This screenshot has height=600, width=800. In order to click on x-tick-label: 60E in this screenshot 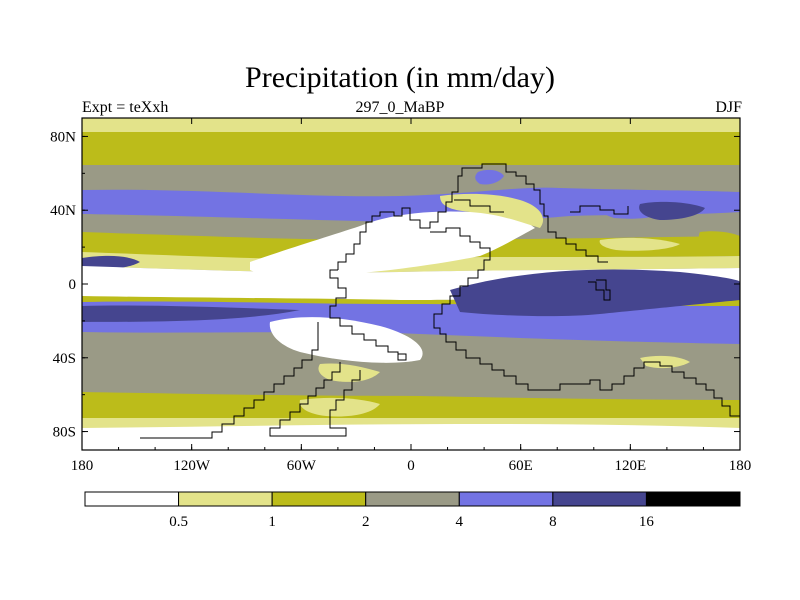, I will do `click(521, 466)`.